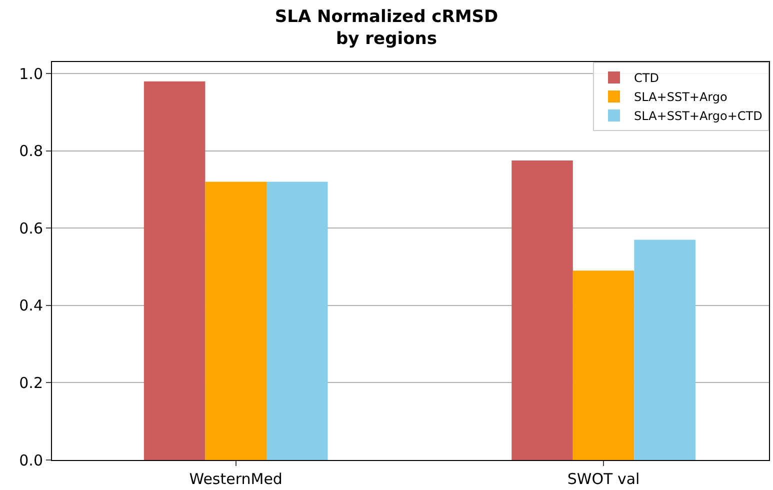  What do you see at coordinates (235, 479) in the screenshot?
I see `x-tick-label: WesternMed` at bounding box center [235, 479].